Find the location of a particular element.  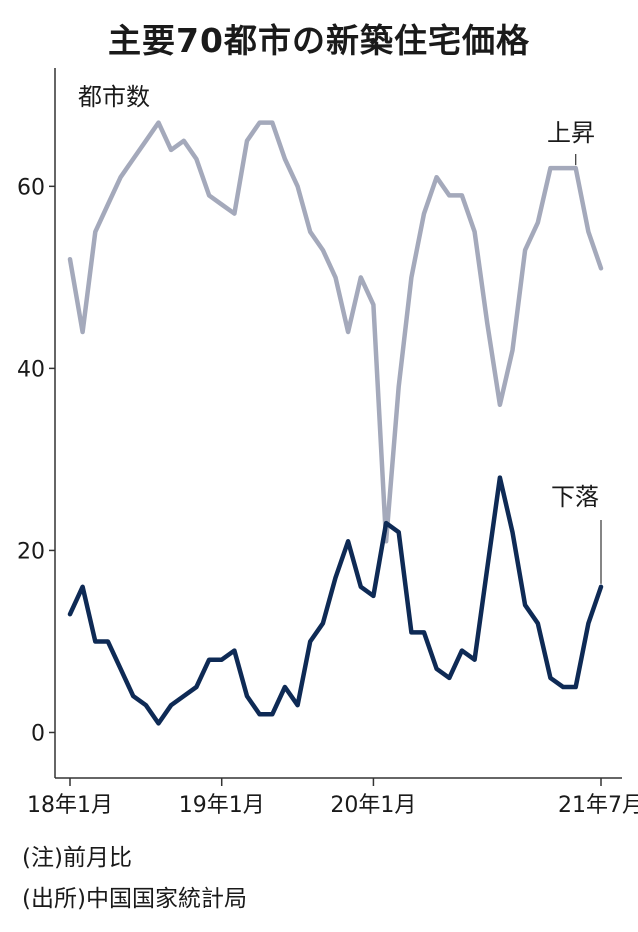

y-tick-label: 60 is located at coordinates (31, 187).